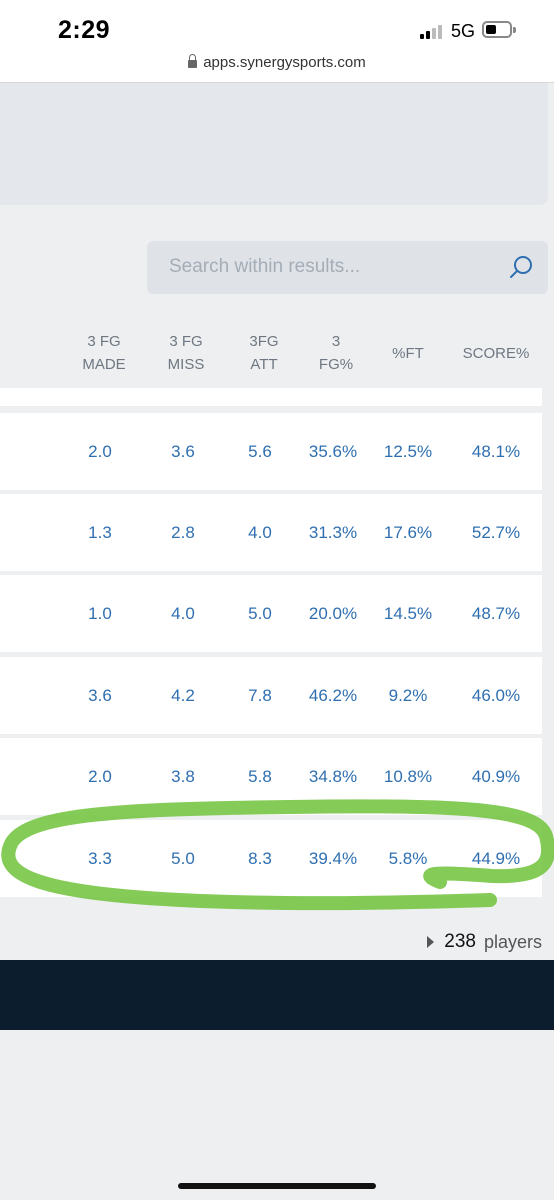 The width and height of the screenshot is (554, 1200). I want to click on table-cell: 5.8%, so click(408, 858).